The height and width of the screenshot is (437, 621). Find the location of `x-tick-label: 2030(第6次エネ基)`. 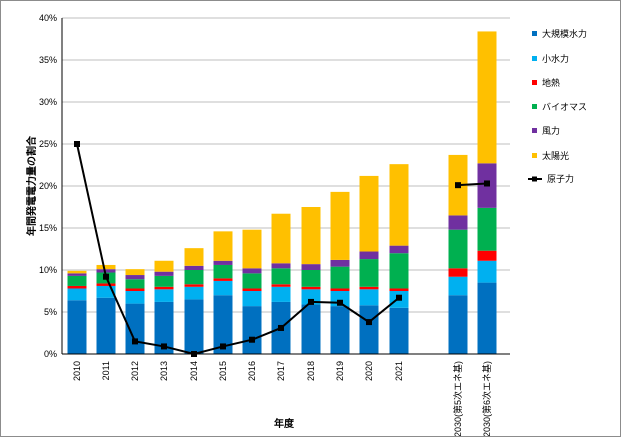

x-tick-label: 2030(第6次エネ基) is located at coordinates (486, 398).